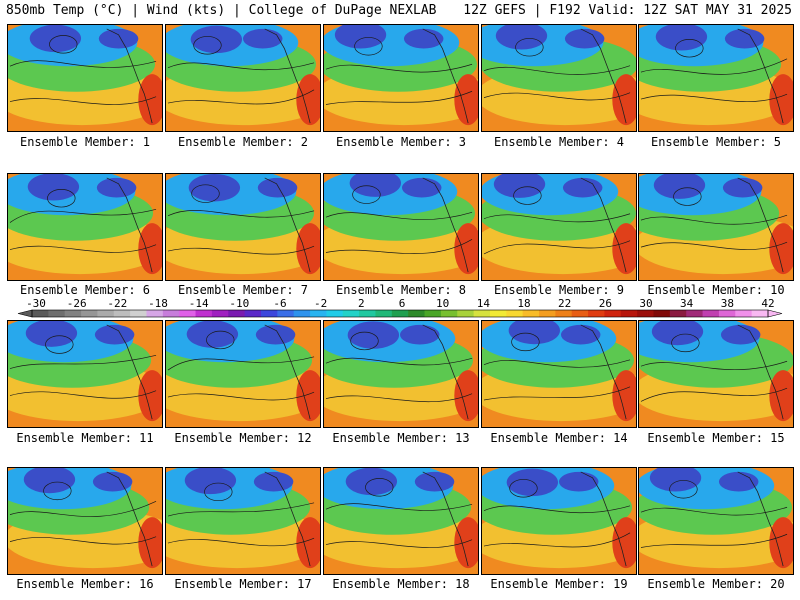 This screenshot has height=600, width=800. I want to click on colorbar-tick-label: -18, so click(158, 303).